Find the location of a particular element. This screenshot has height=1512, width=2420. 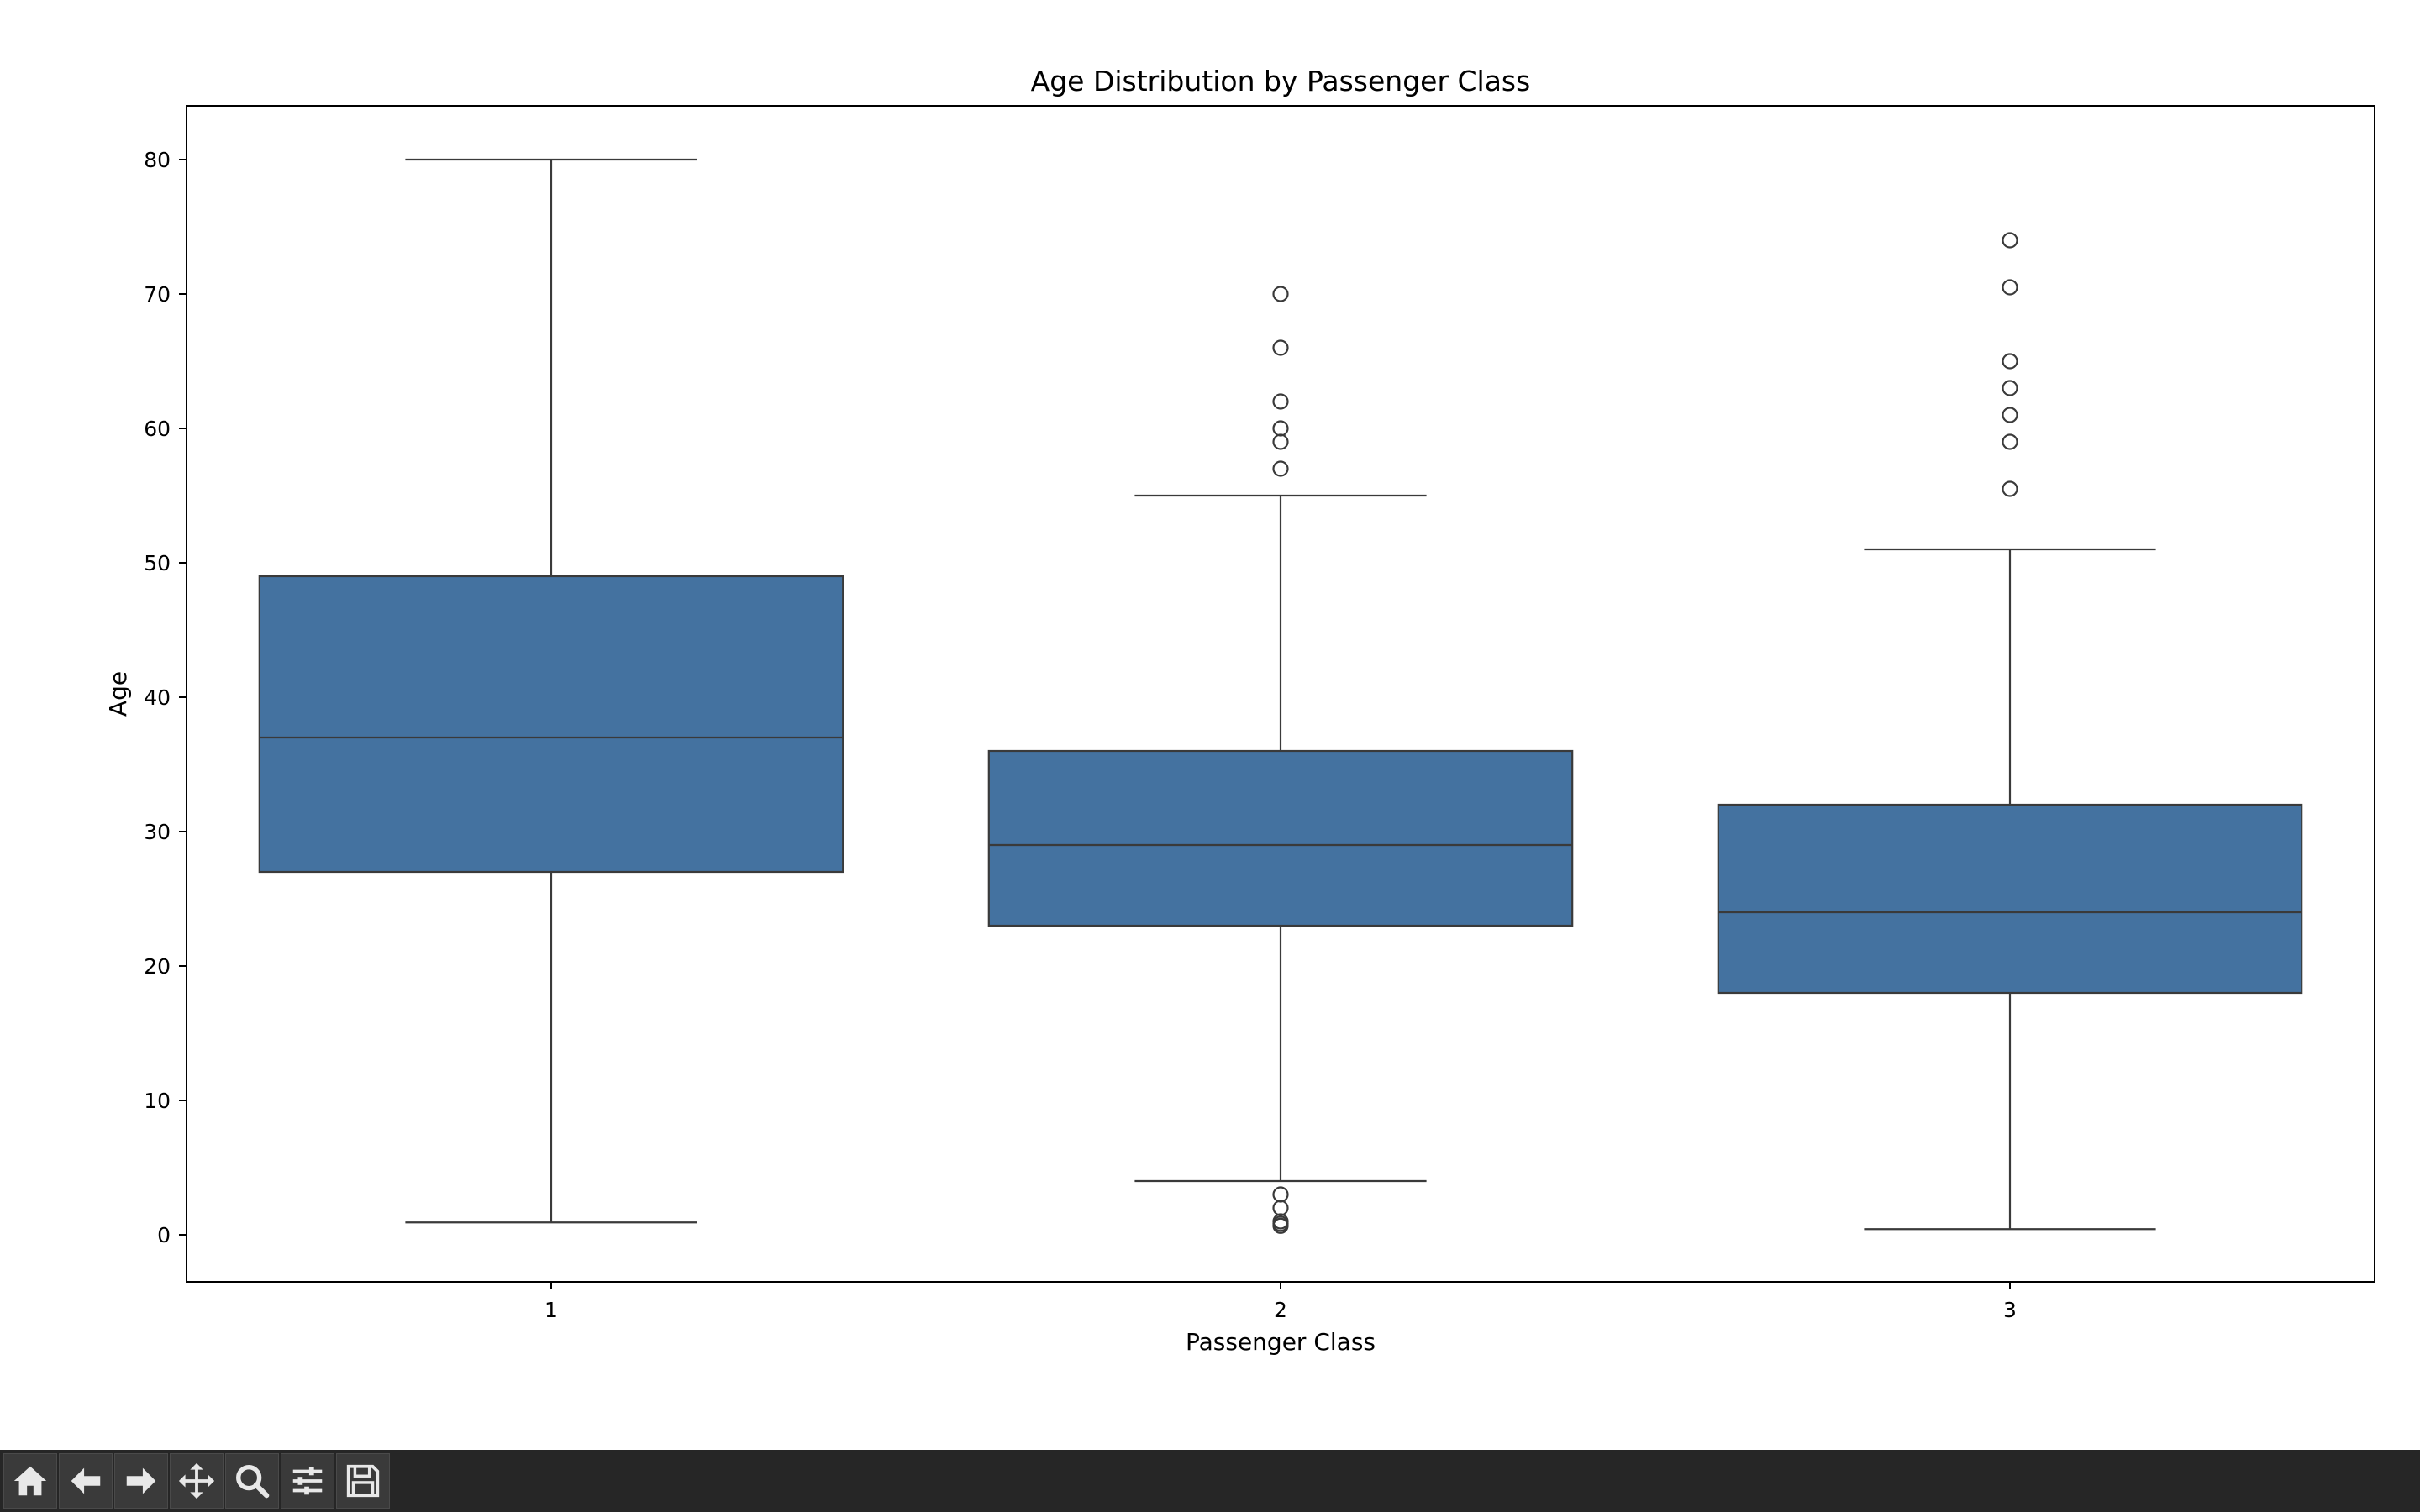

y-tick-label: 0 is located at coordinates (164, 1235).